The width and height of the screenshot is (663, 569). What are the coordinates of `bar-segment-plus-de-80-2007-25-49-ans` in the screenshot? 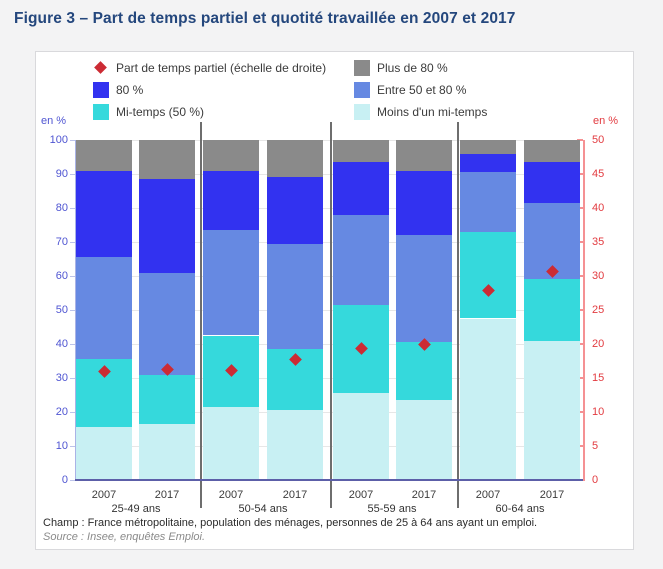 It's located at (104, 155).